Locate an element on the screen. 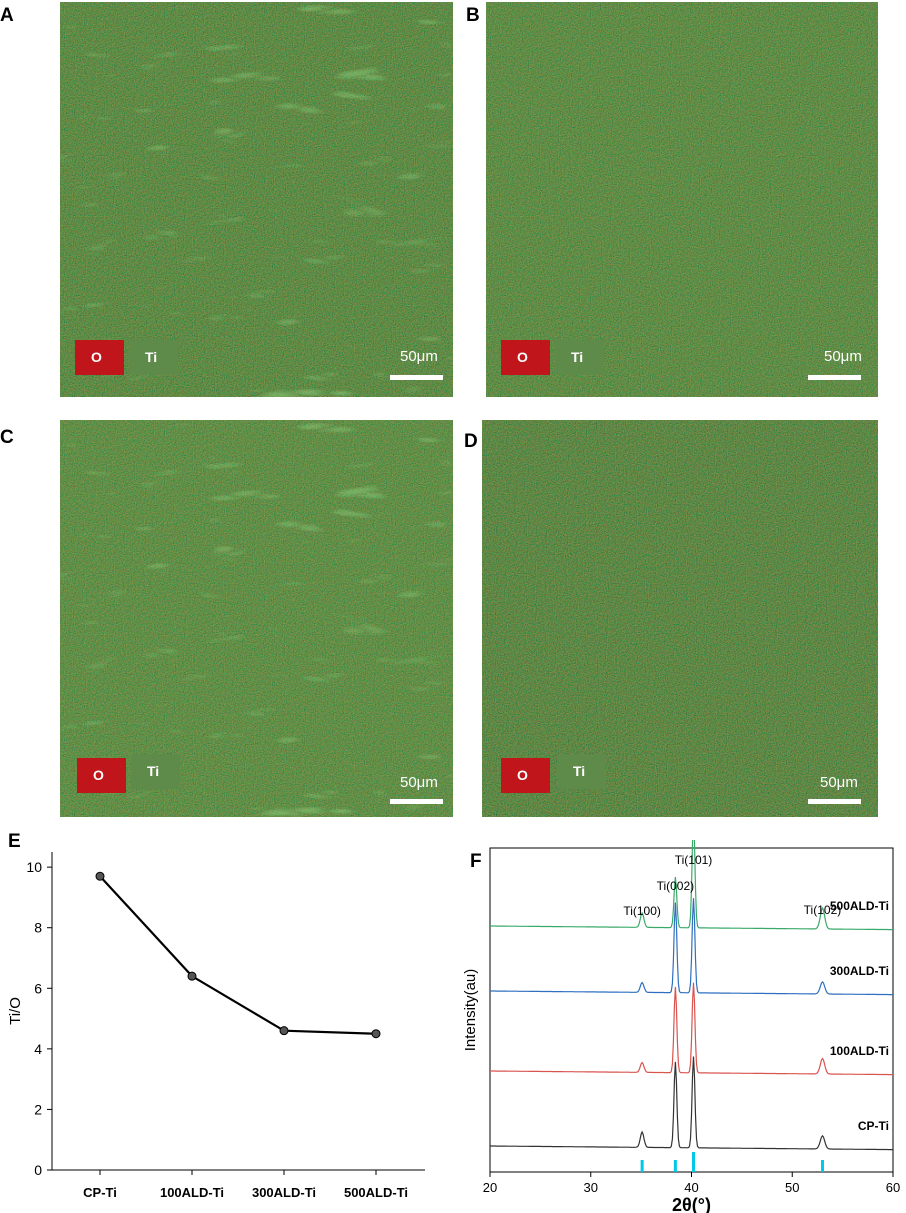 The image size is (906, 1213). x-tick-label: 100ALD-Ti is located at coordinates (192, 1192).